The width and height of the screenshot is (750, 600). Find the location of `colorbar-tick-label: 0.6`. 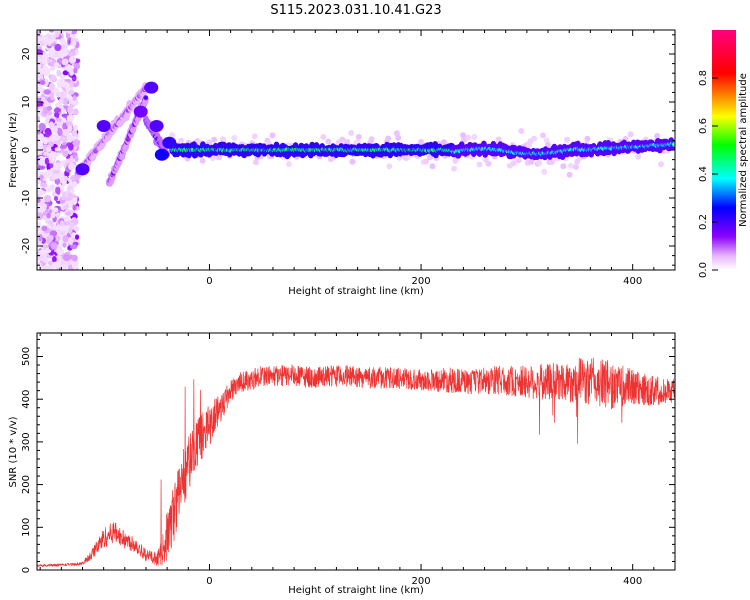

colorbar-tick-label: 0.6 is located at coordinates (703, 126).